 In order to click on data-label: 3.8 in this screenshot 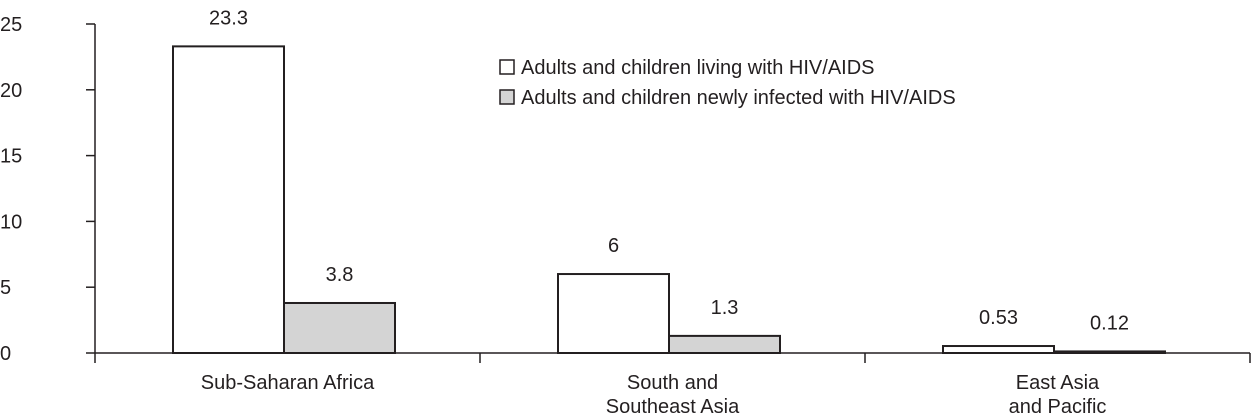, I will do `click(340, 275)`.